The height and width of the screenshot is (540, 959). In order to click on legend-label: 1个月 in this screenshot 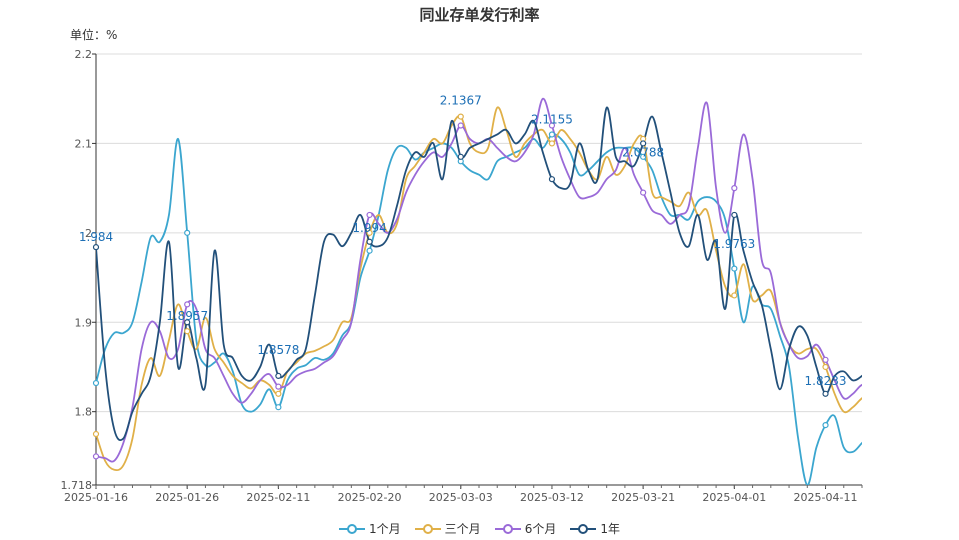, I will do `click(385, 529)`.